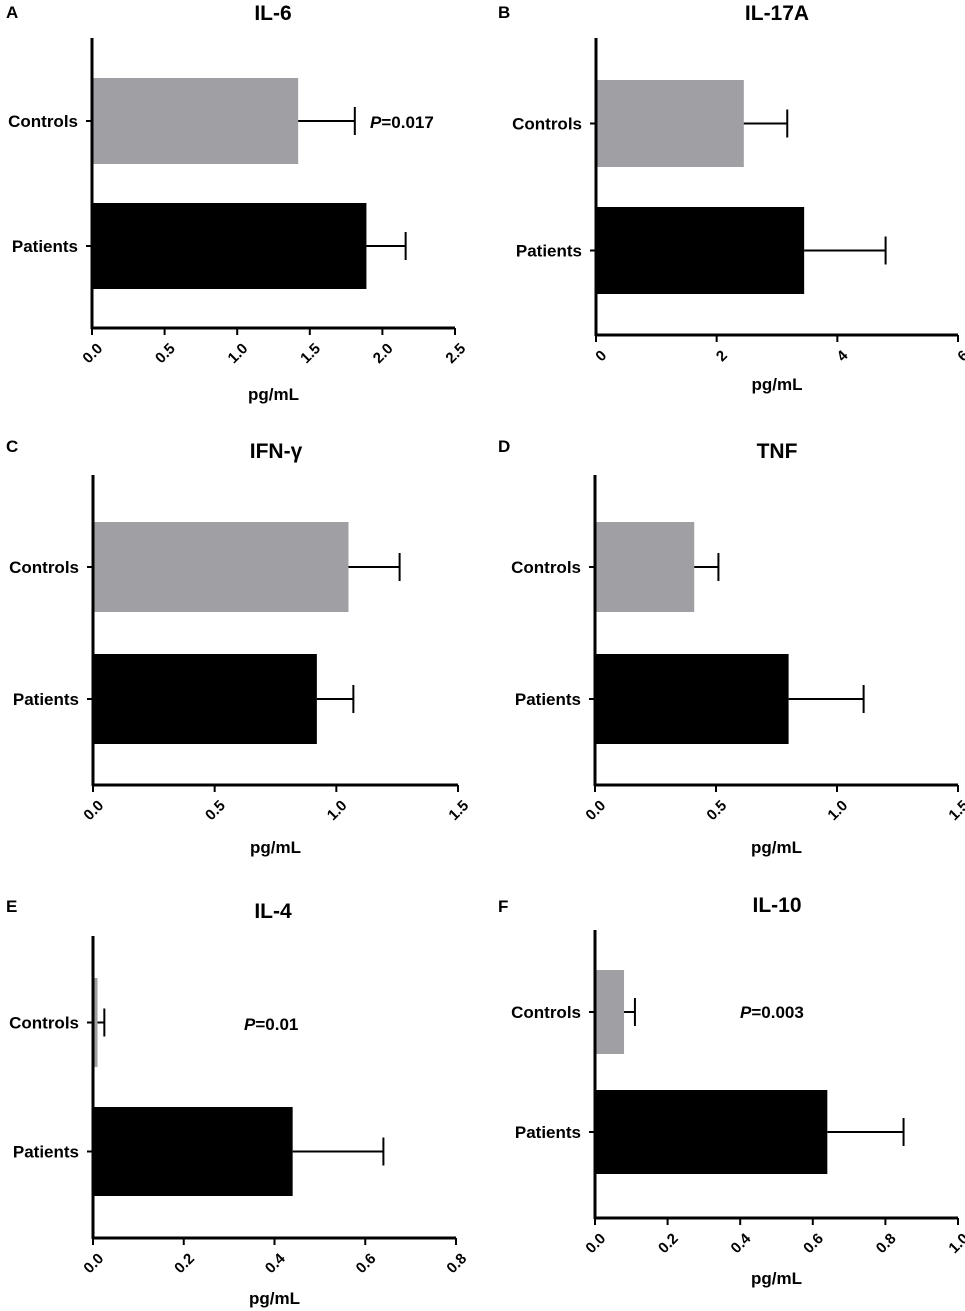  I want to click on chart-title-b: IL-17A, so click(777, 13).